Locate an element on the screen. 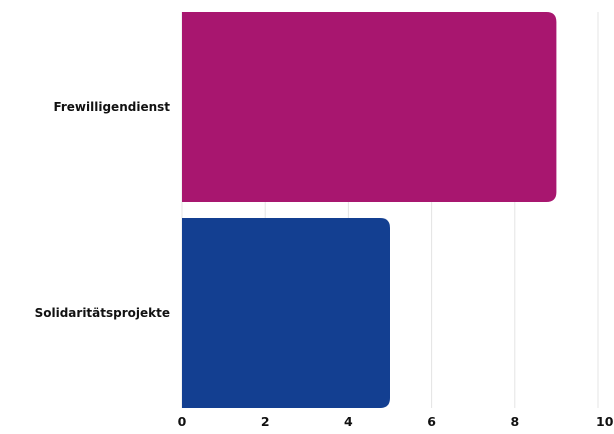  x-tick-label: 2 is located at coordinates (265, 421).